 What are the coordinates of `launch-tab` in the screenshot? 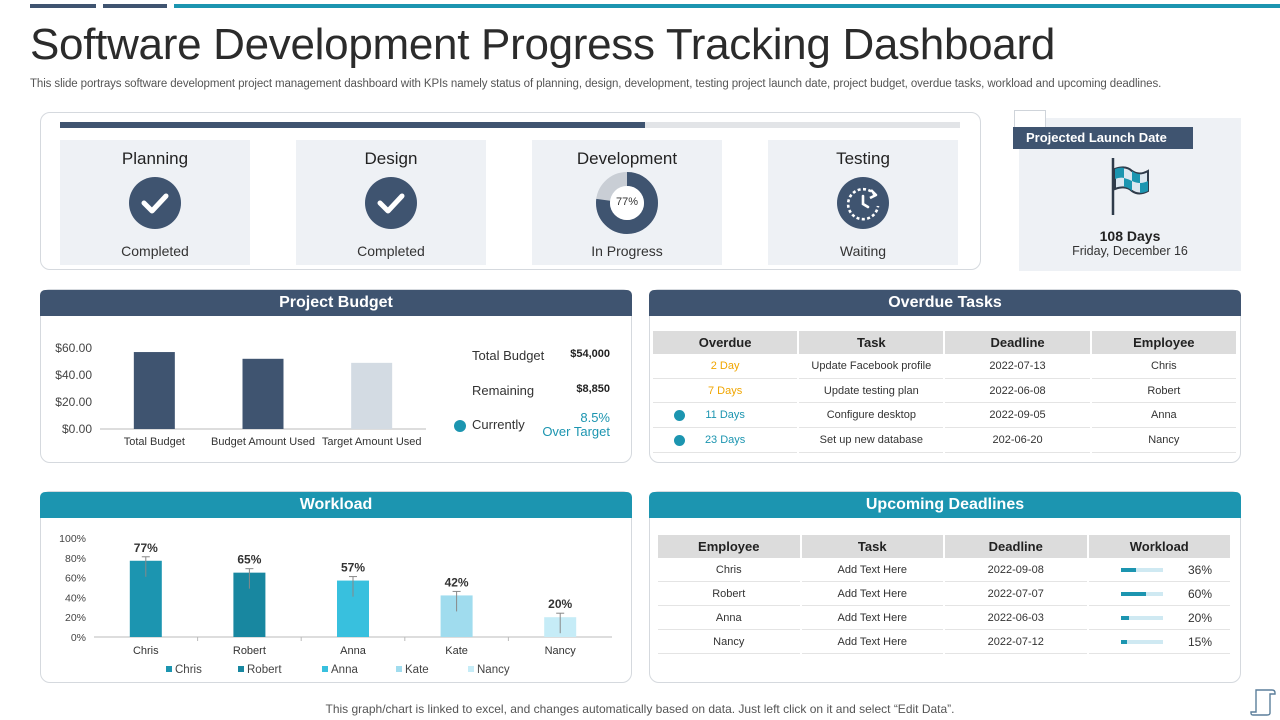 It's located at (1030, 119).